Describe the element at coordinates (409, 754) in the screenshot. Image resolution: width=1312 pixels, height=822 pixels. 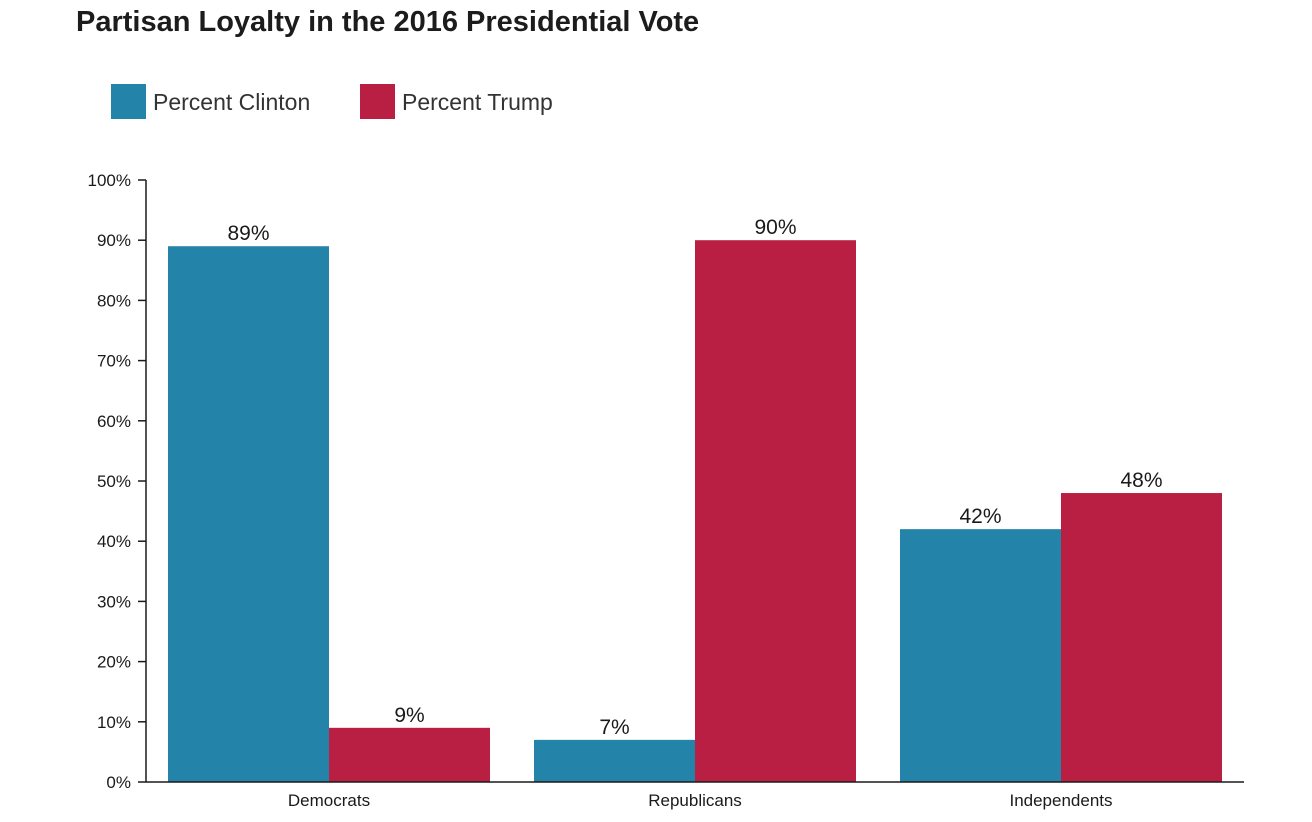
I see `bar-democrats-percent-trump` at that location.